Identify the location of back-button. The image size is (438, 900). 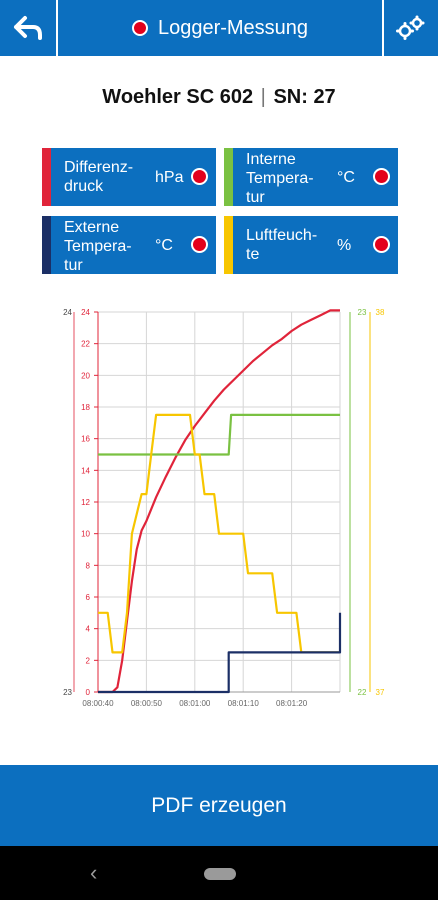
(29, 28).